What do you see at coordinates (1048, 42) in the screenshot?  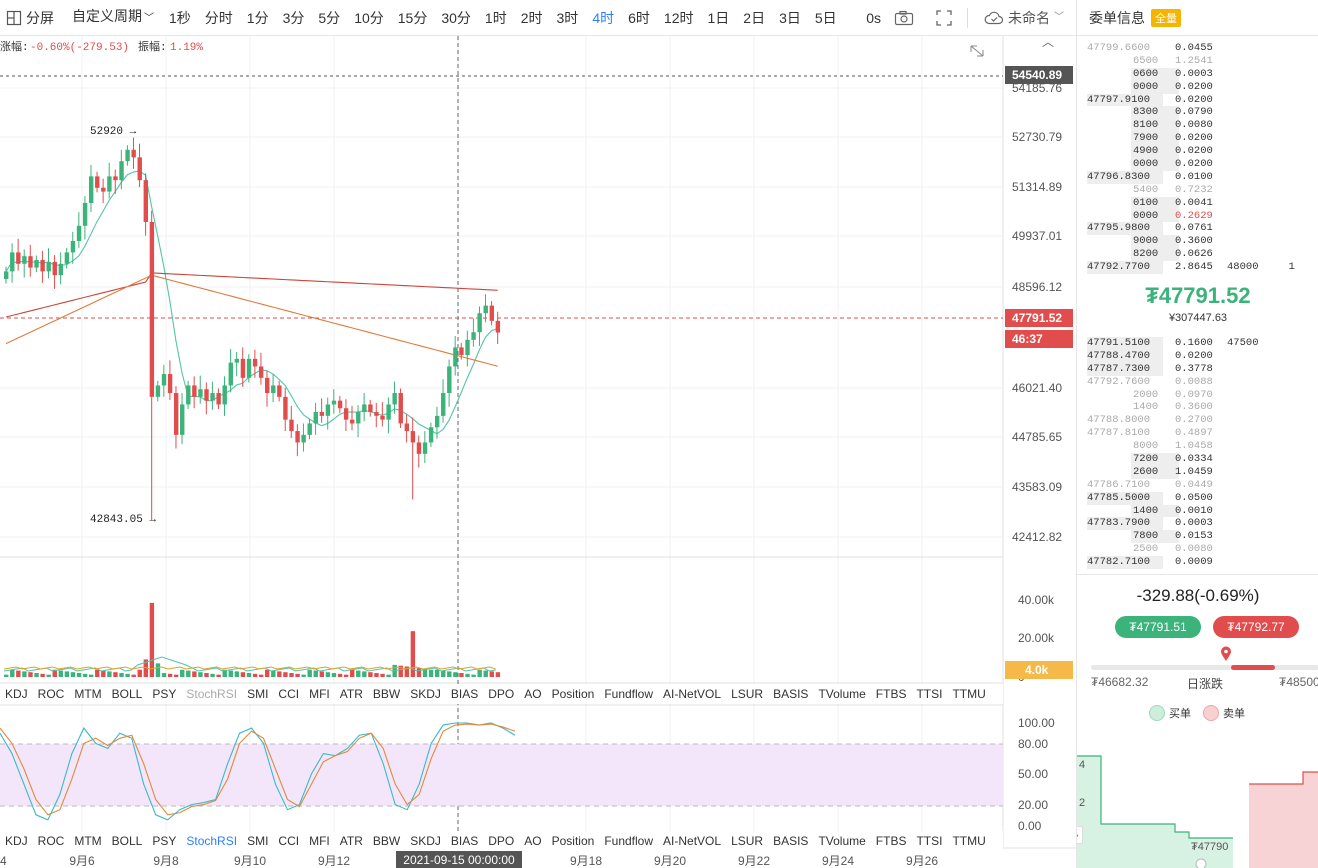 I see `collapse-caret-icon: ︿` at bounding box center [1048, 42].